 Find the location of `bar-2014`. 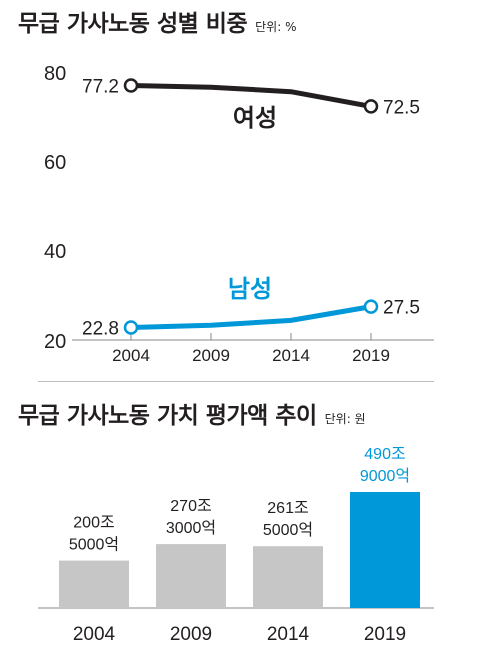

bar-2014 is located at coordinates (288, 577).